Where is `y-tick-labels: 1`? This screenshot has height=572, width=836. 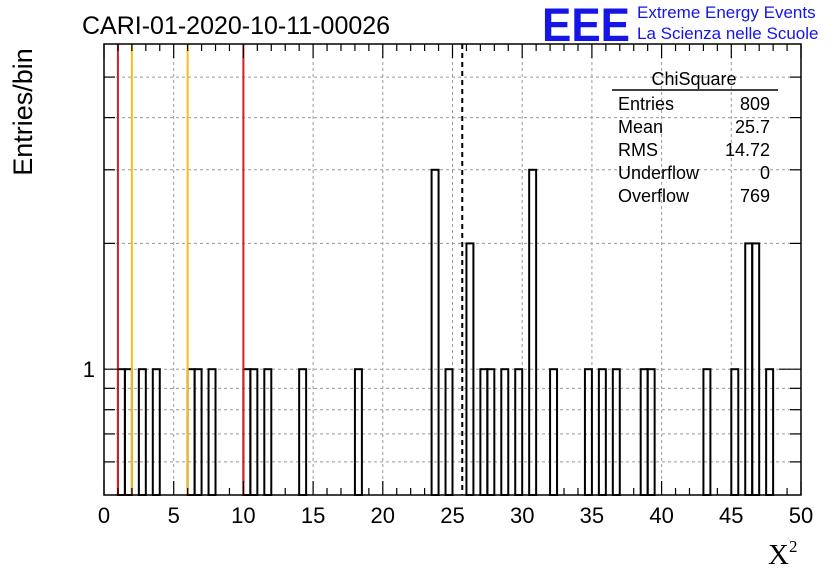 y-tick-labels: 1 is located at coordinates (89, 369).